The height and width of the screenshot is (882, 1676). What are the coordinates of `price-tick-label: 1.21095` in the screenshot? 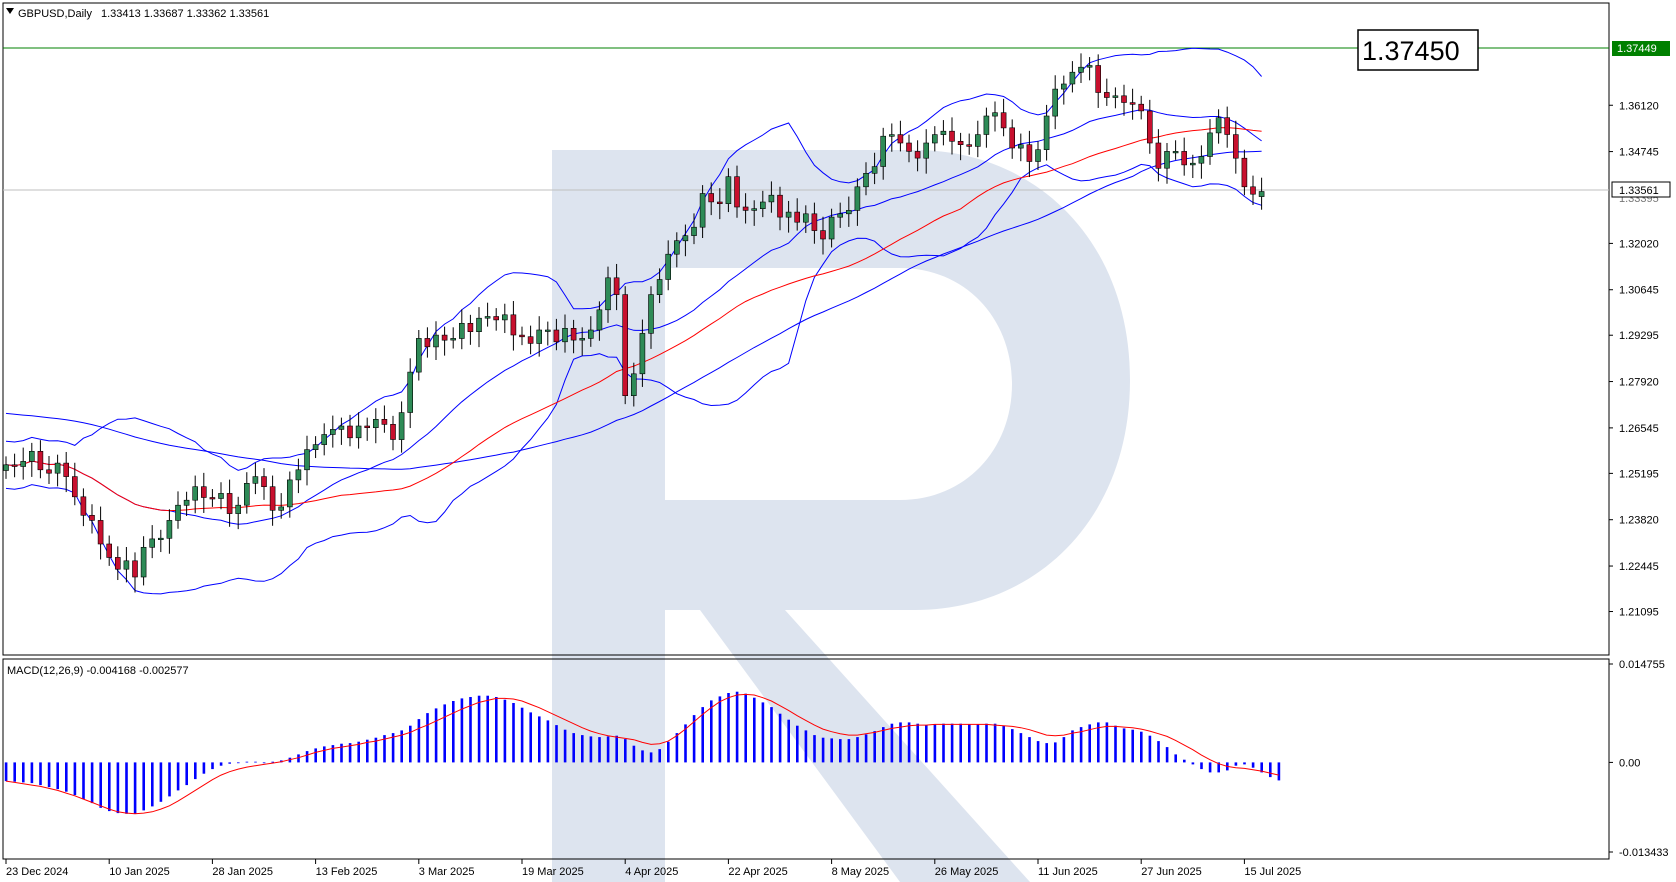 It's located at (1639, 613).